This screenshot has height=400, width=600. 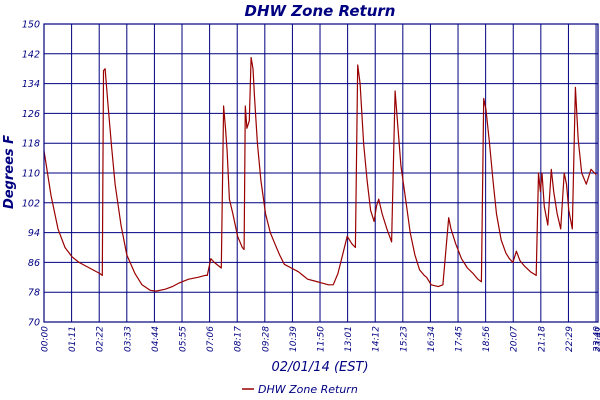 I want to click on y-axis-label: Degrees F, so click(x=9, y=172).